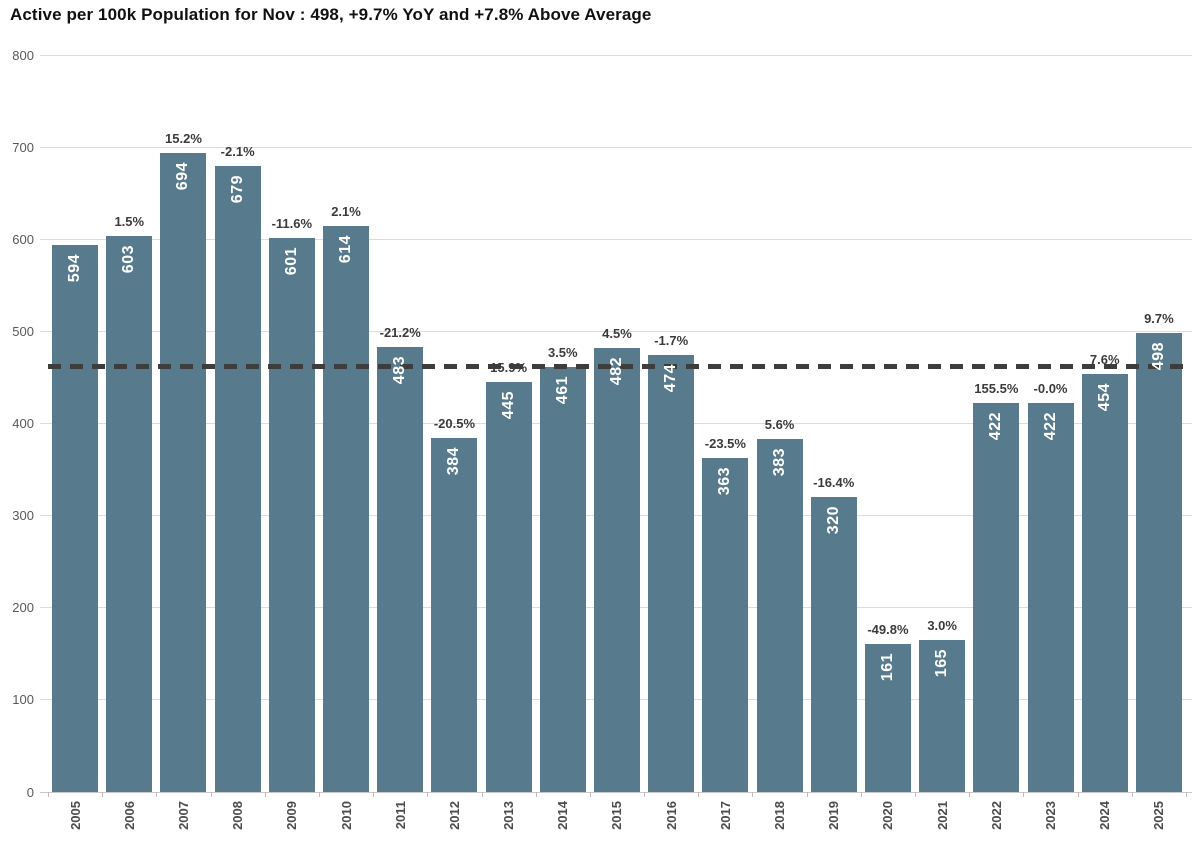 The height and width of the screenshot is (846, 1200). What do you see at coordinates (75, 518) in the screenshot?
I see `bar-2005` at bounding box center [75, 518].